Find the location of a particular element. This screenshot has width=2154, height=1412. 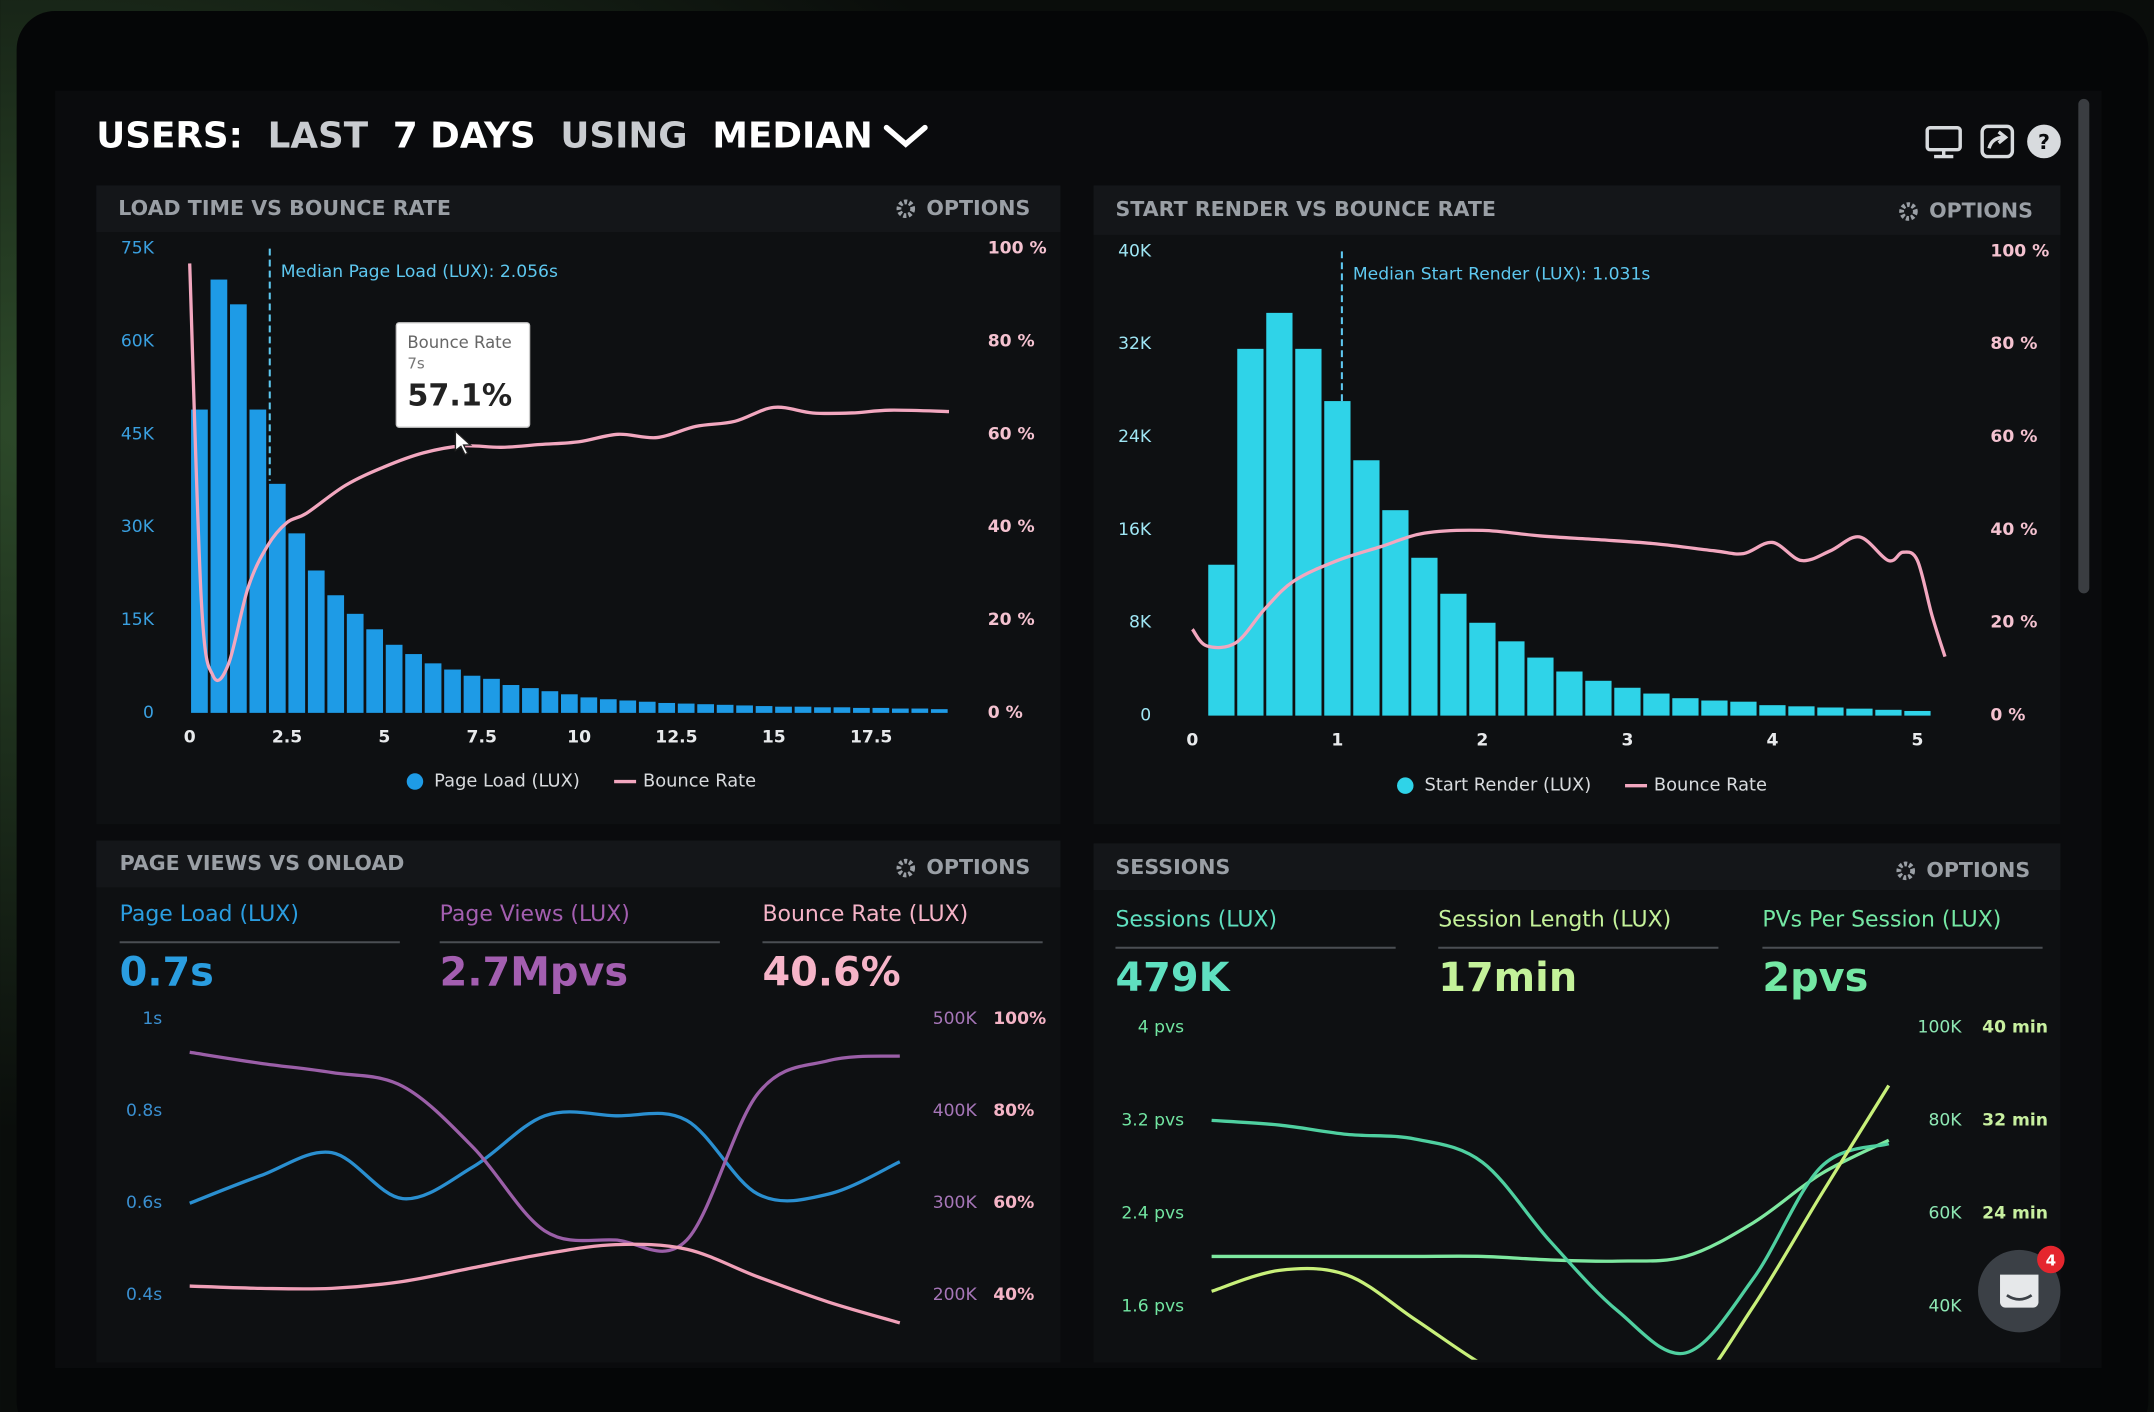

share-icon is located at coordinates (1997, 141).